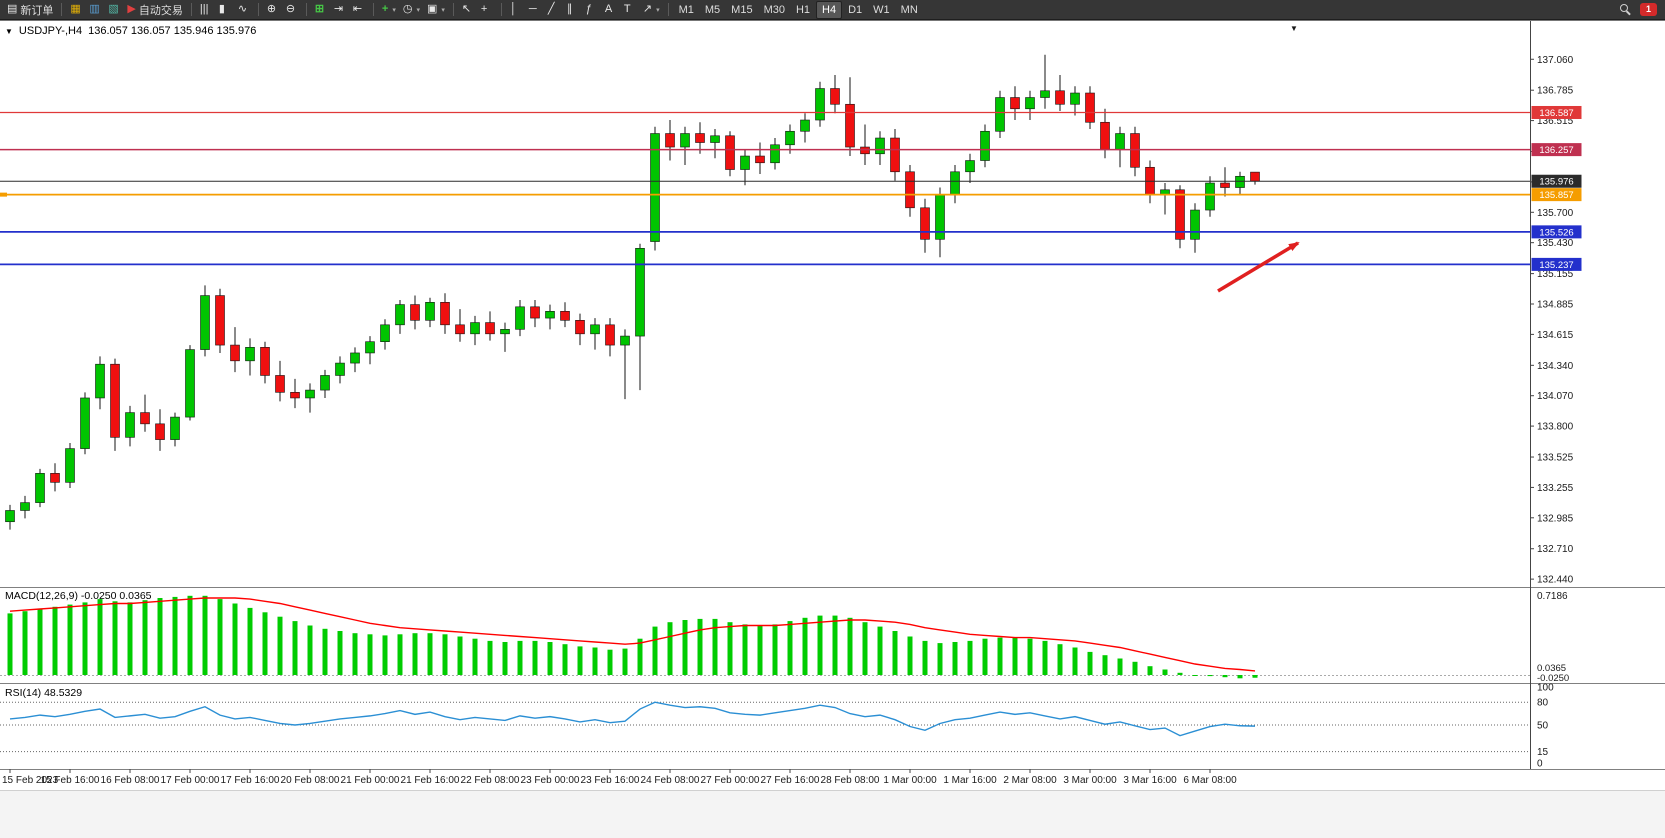 The width and height of the screenshot is (1665, 838). I want to click on text-label-button: T, so click(630, 10).